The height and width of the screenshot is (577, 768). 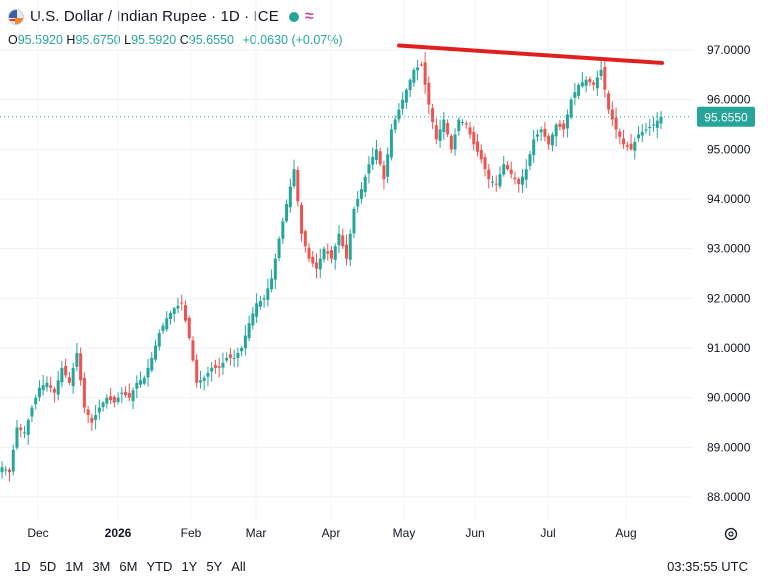 I want to click on open-label: O, so click(x=13, y=40).